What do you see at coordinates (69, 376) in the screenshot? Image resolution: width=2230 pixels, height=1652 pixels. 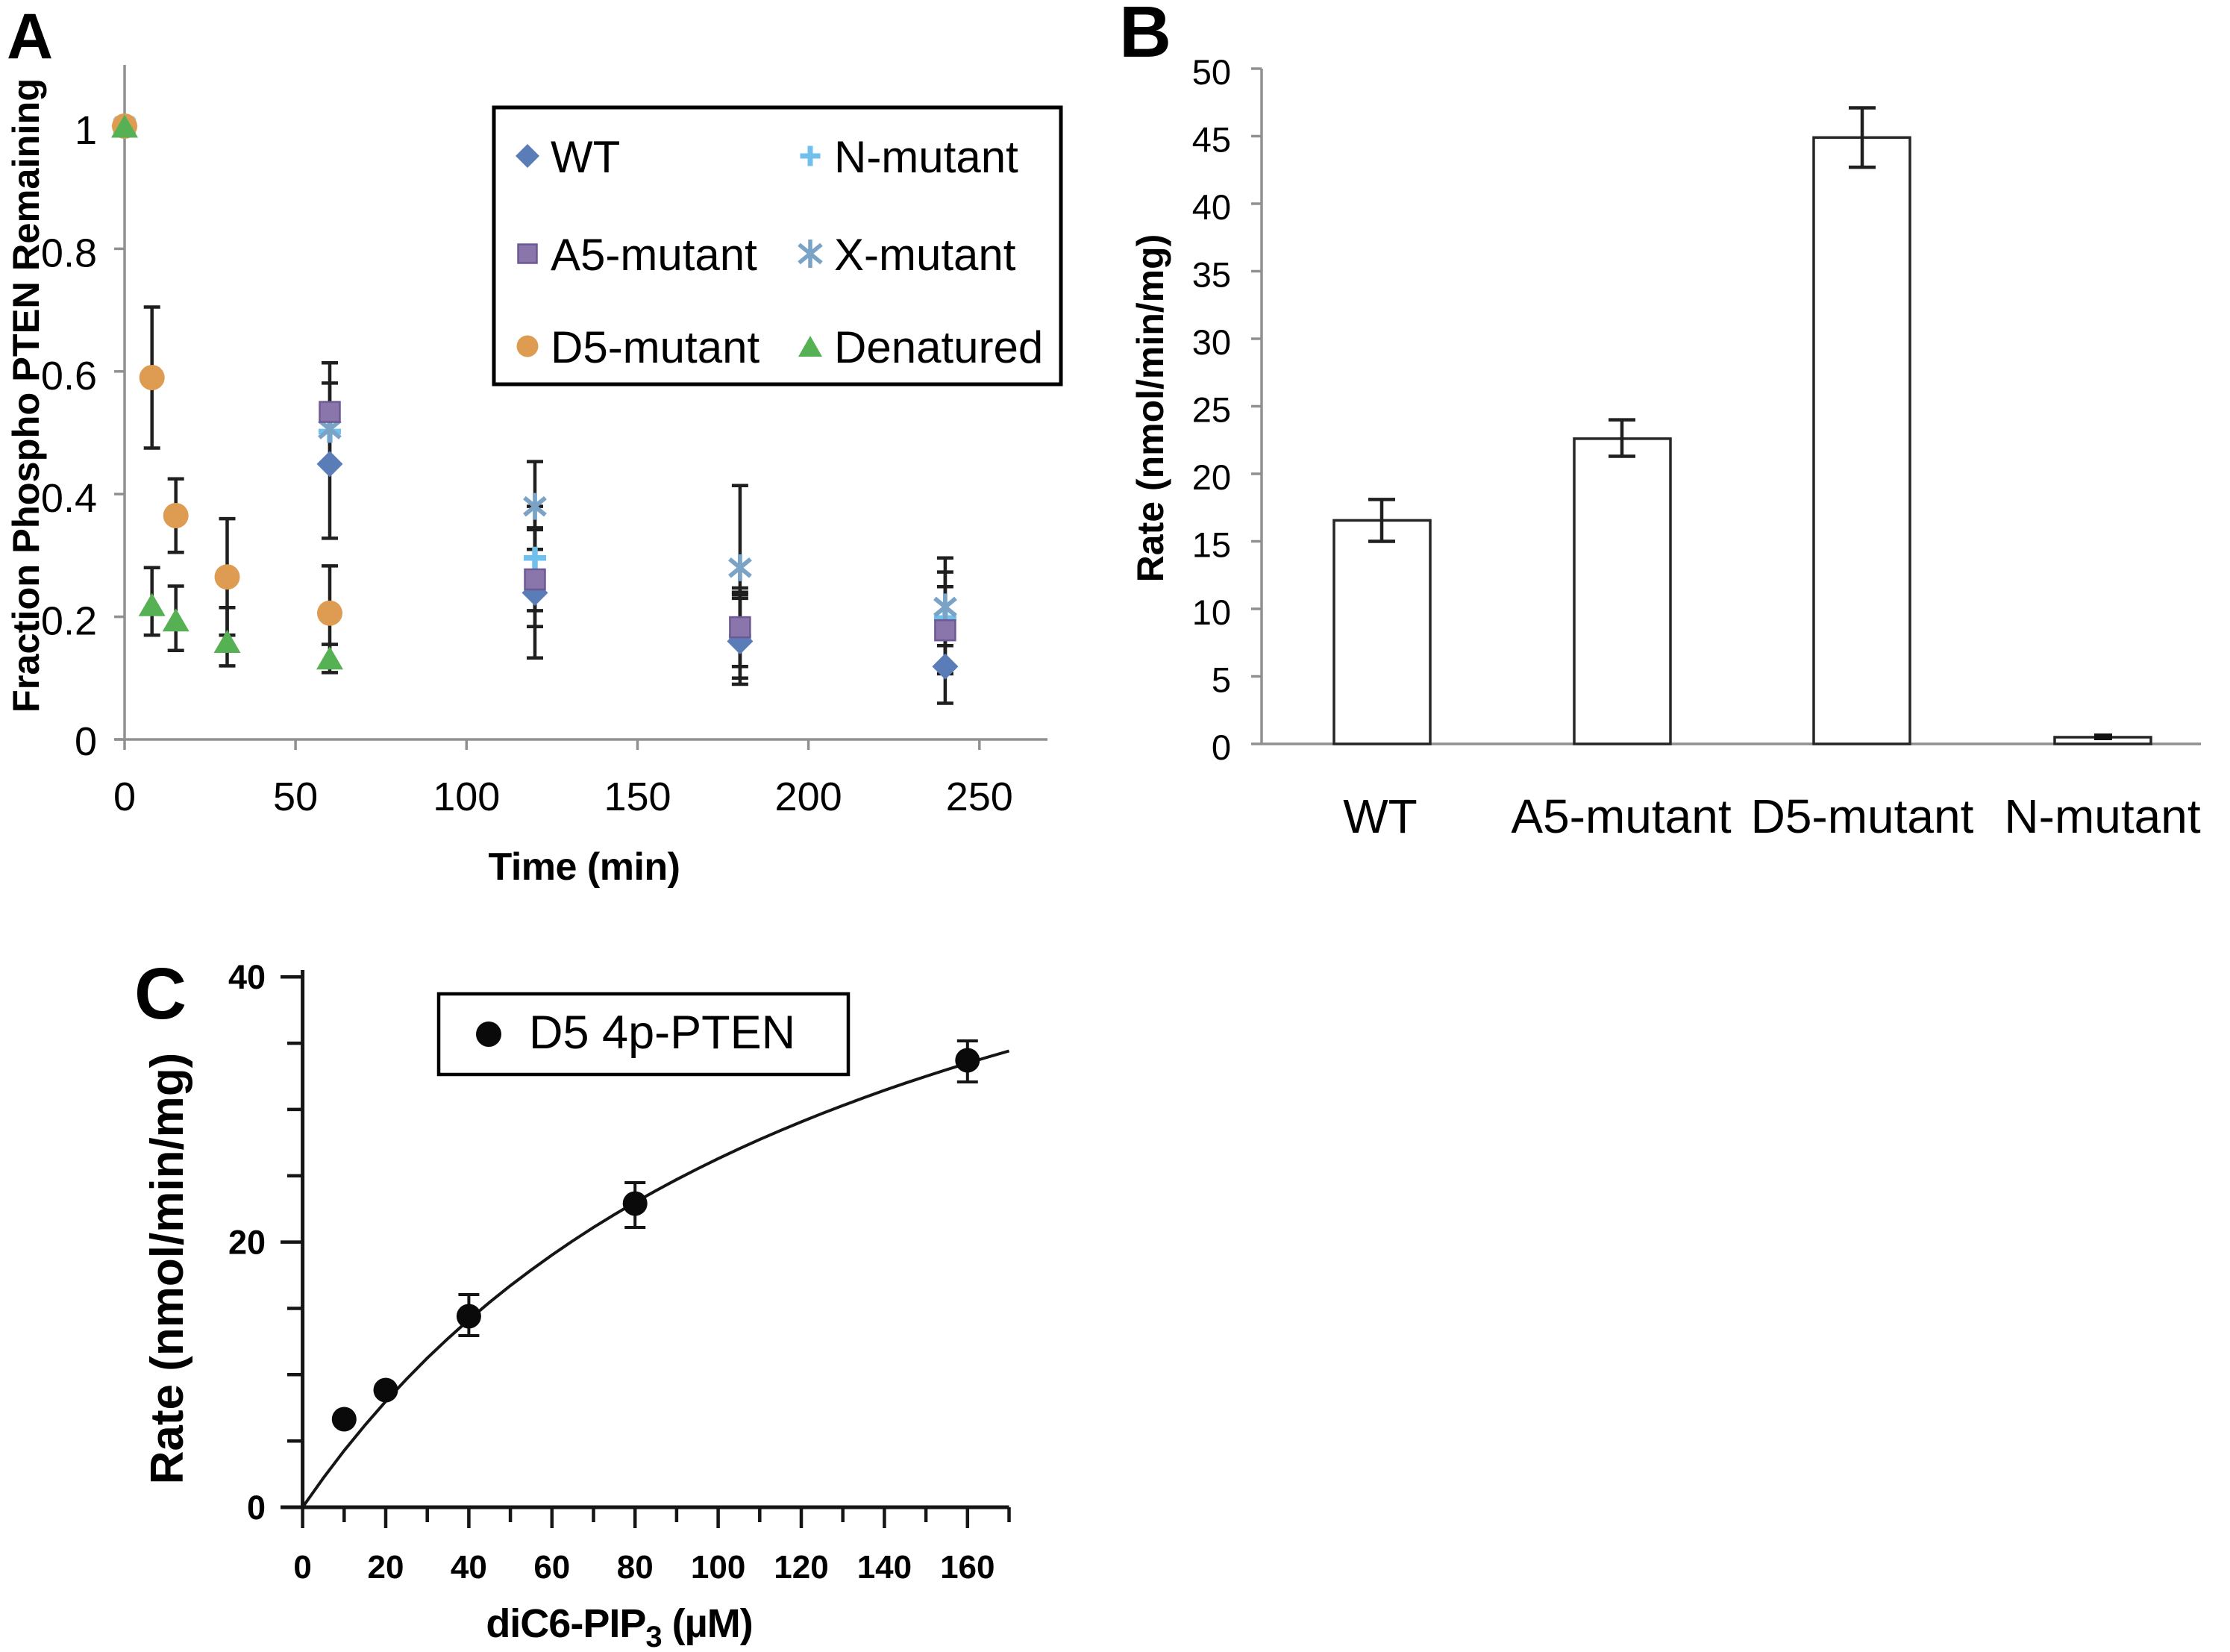 I see `svg-text: 0.6` at bounding box center [69, 376].